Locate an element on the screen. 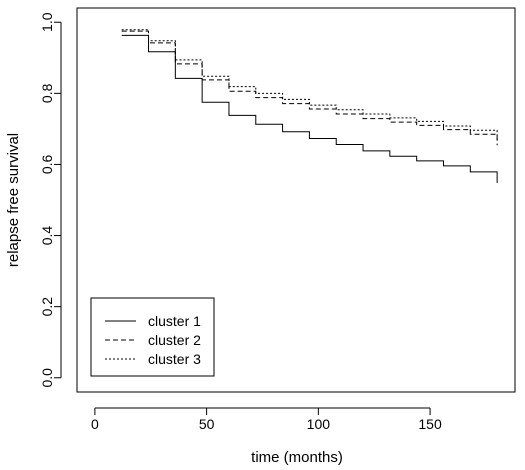 Image resolution: width=525 pixels, height=470 pixels. y-tick-label: 0.8 is located at coordinates (47, 93).